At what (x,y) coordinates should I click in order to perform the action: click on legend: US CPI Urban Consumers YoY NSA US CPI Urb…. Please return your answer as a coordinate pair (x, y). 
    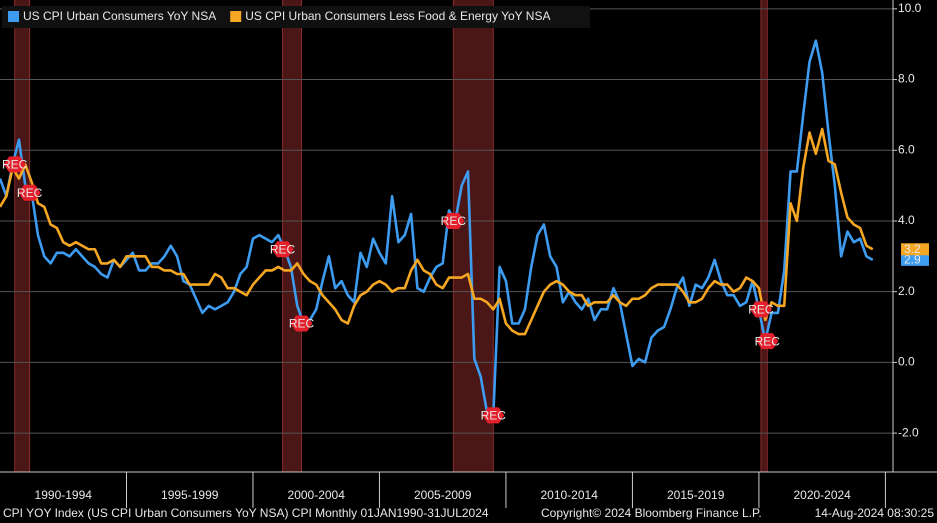
    Looking at the image, I should click on (279, 16).